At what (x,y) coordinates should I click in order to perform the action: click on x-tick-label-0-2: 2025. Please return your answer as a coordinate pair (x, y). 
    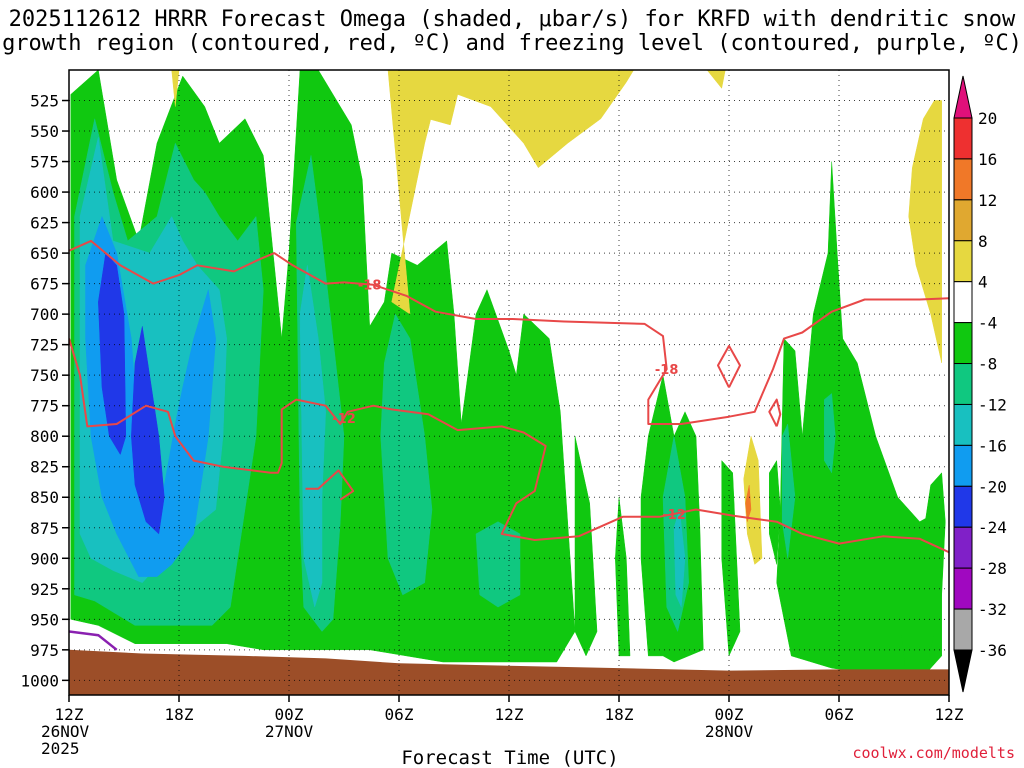
    Looking at the image, I should click on (60, 748).